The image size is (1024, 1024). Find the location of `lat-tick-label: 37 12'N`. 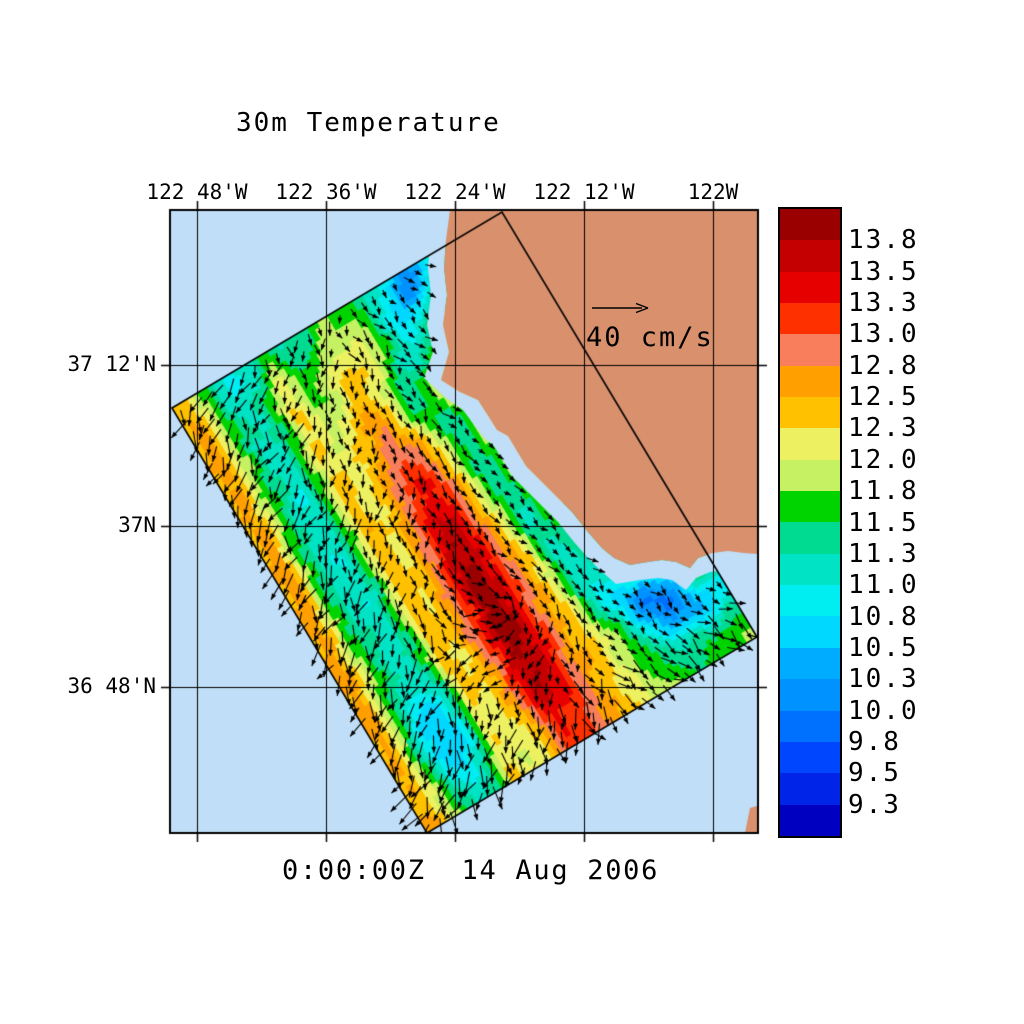

lat-tick-label: 37 12'N is located at coordinates (111, 364).